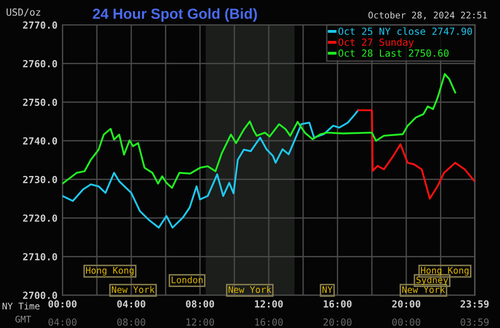 Image resolution: width=500 pixels, height=328 pixels. I want to click on annotation: NY, so click(327, 289).